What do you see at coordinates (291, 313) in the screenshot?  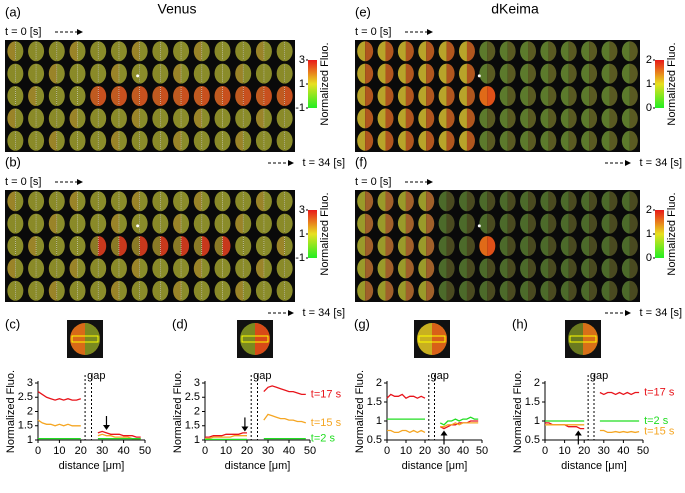 I see `arrow-head` at bounding box center [291, 313].